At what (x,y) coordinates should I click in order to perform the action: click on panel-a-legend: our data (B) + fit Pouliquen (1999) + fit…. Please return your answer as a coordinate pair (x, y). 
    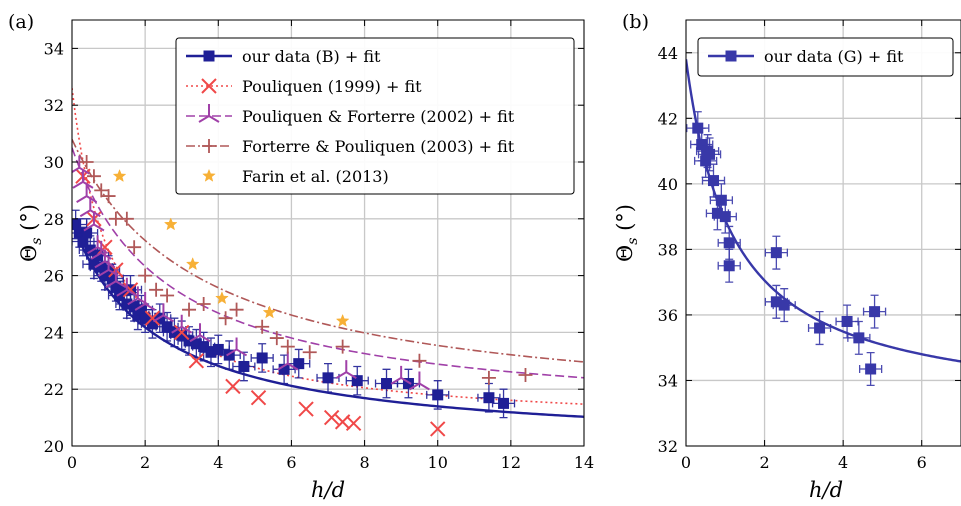
    Looking at the image, I should click on (375, 116).